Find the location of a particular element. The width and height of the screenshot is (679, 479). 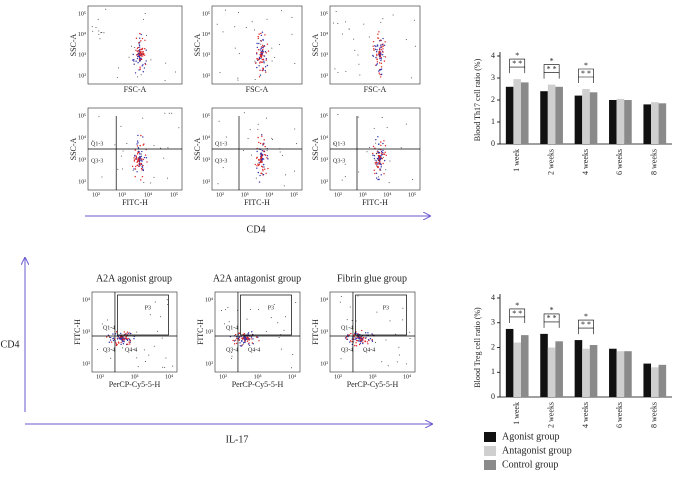

x-tick-label: 10⁵ is located at coordinates (174, 195).